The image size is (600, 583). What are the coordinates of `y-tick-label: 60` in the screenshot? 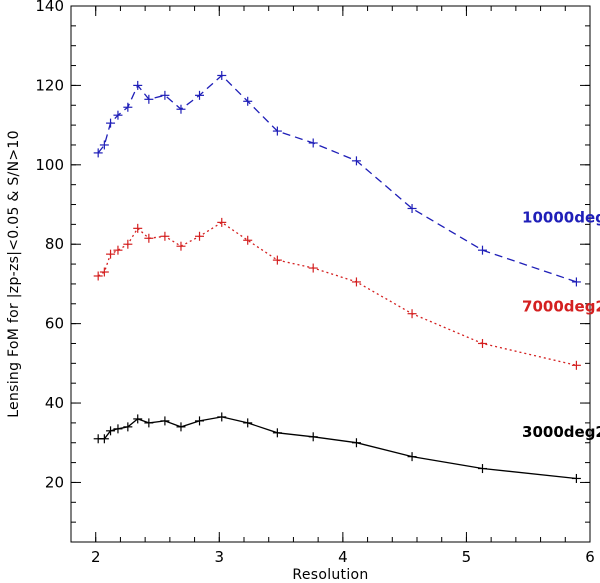 It's located at (54, 324).